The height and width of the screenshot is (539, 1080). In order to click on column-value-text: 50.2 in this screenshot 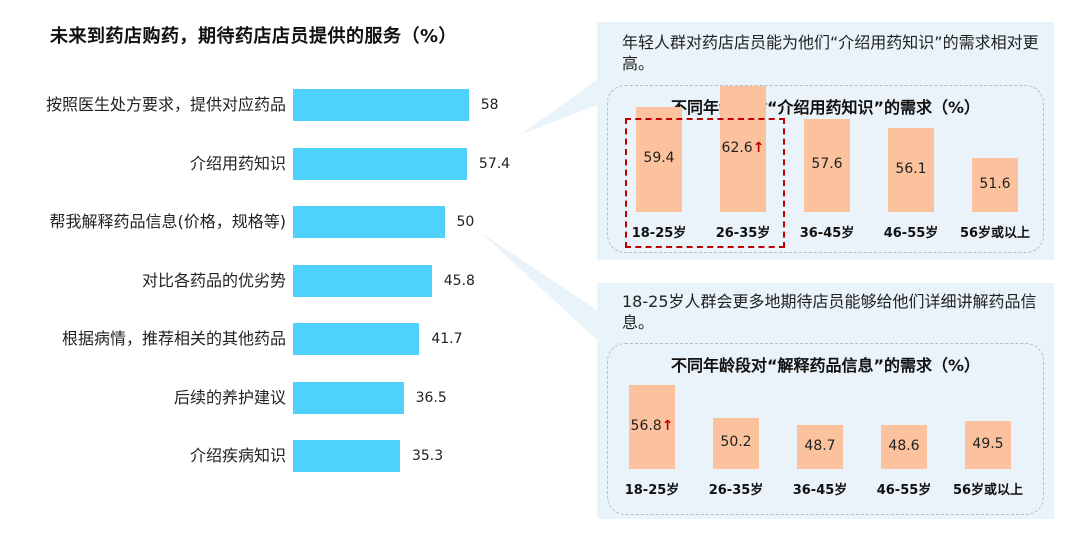, I will do `click(736, 442)`.